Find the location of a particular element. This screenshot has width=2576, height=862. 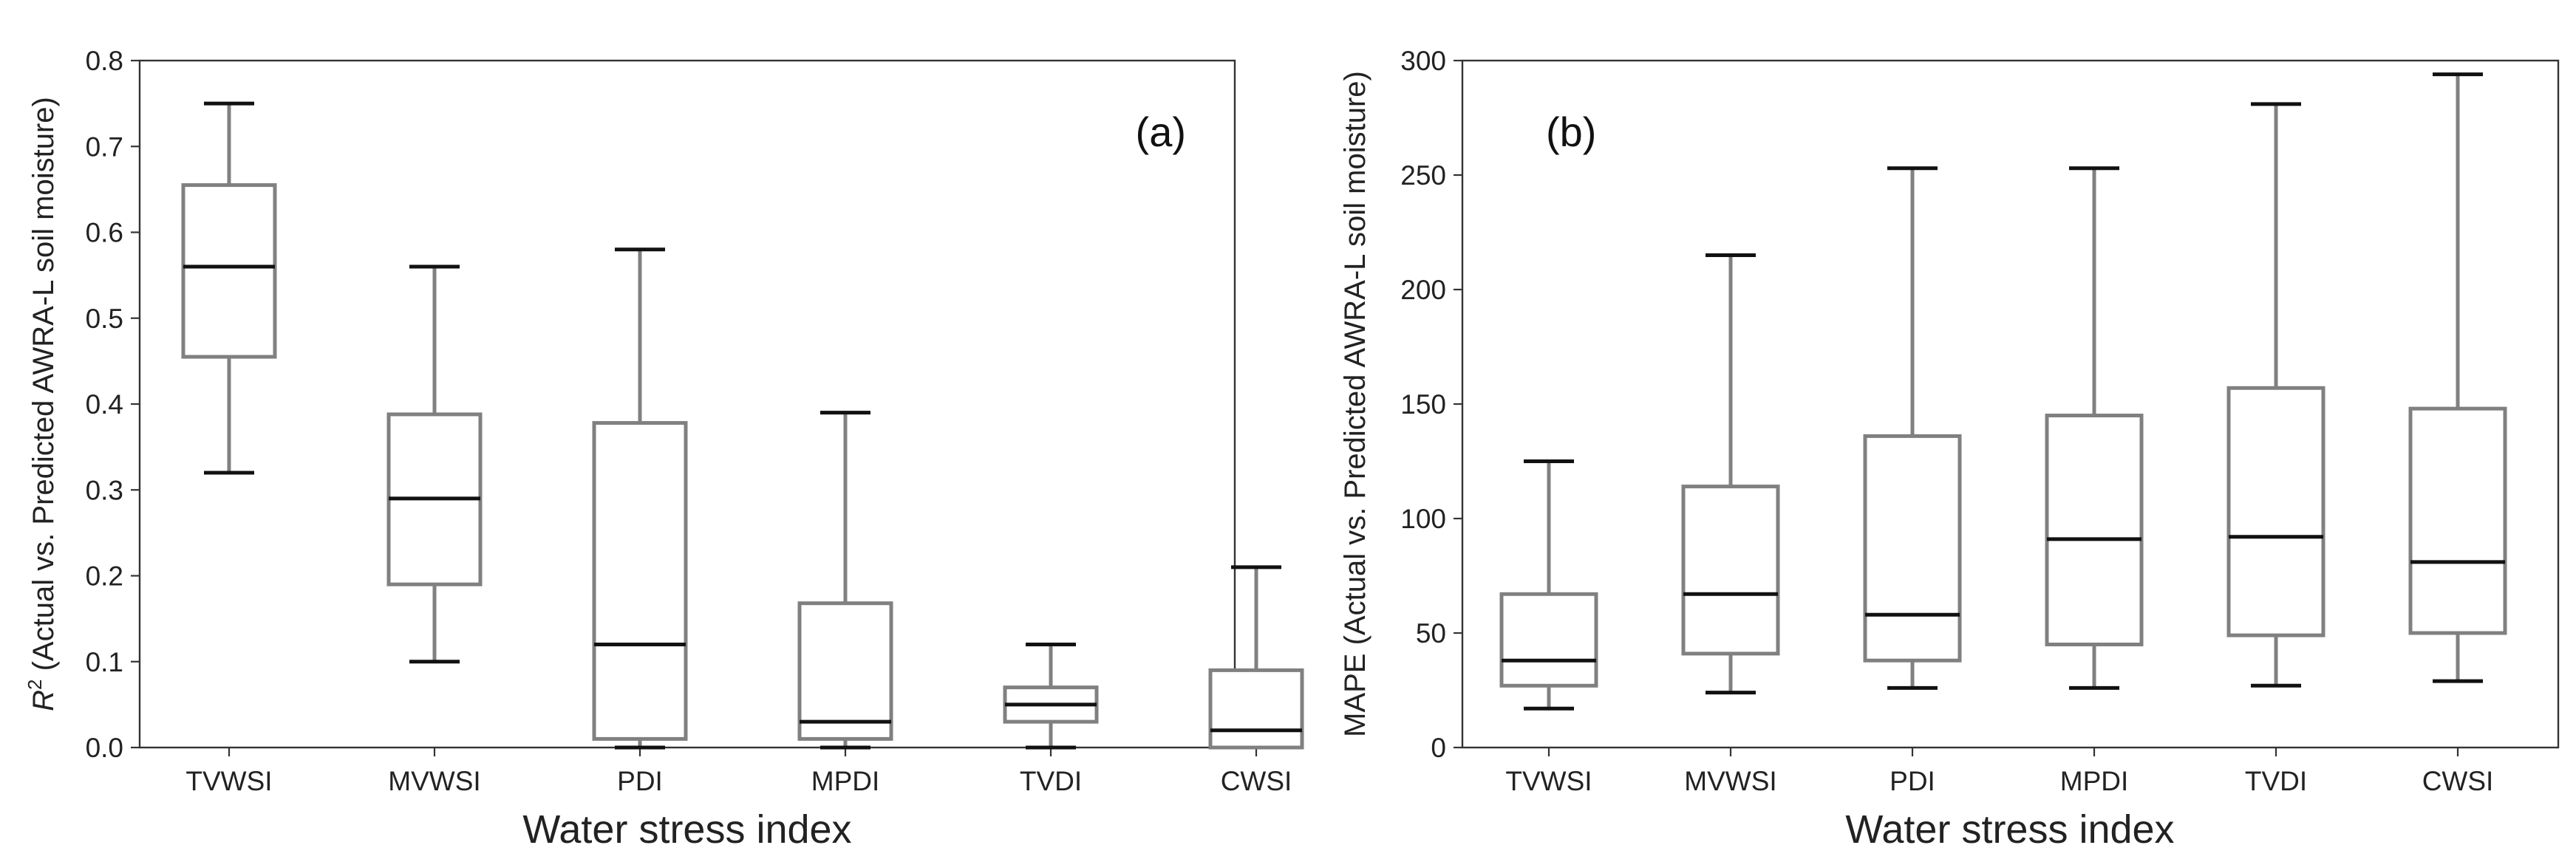

y-axis-title-a-var: R is located at coordinates (43, 700).